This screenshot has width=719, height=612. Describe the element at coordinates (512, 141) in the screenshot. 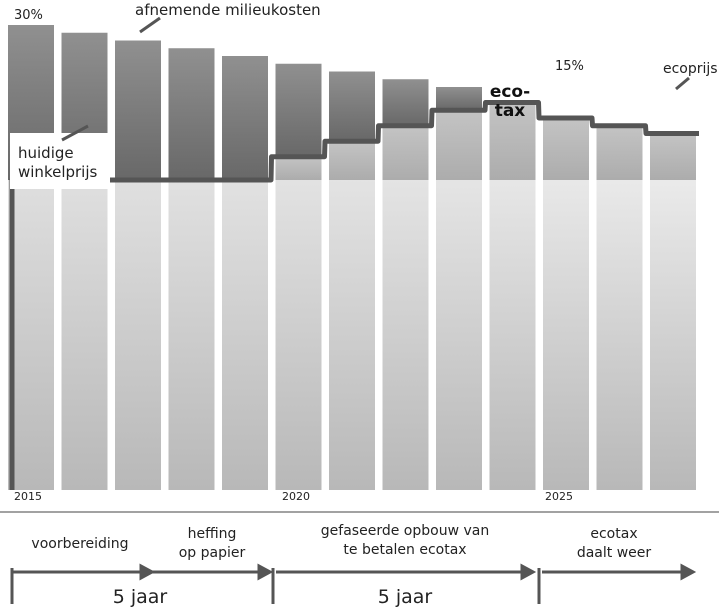

I see `bar-ecotax-segment-2024` at that location.